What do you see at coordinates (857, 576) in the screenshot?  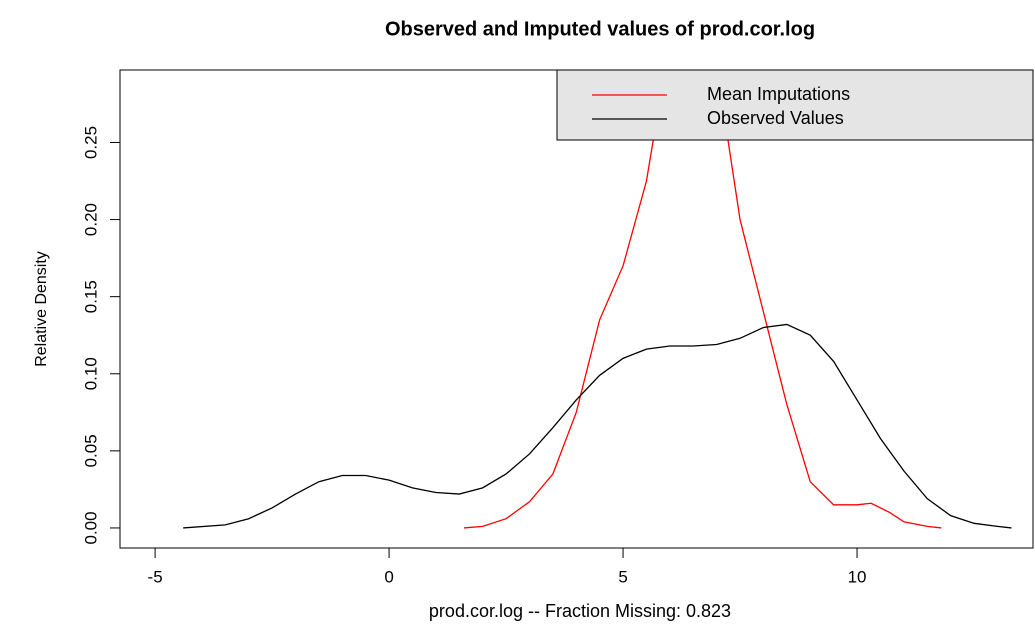 I see `x-tick-label: 10` at bounding box center [857, 576].